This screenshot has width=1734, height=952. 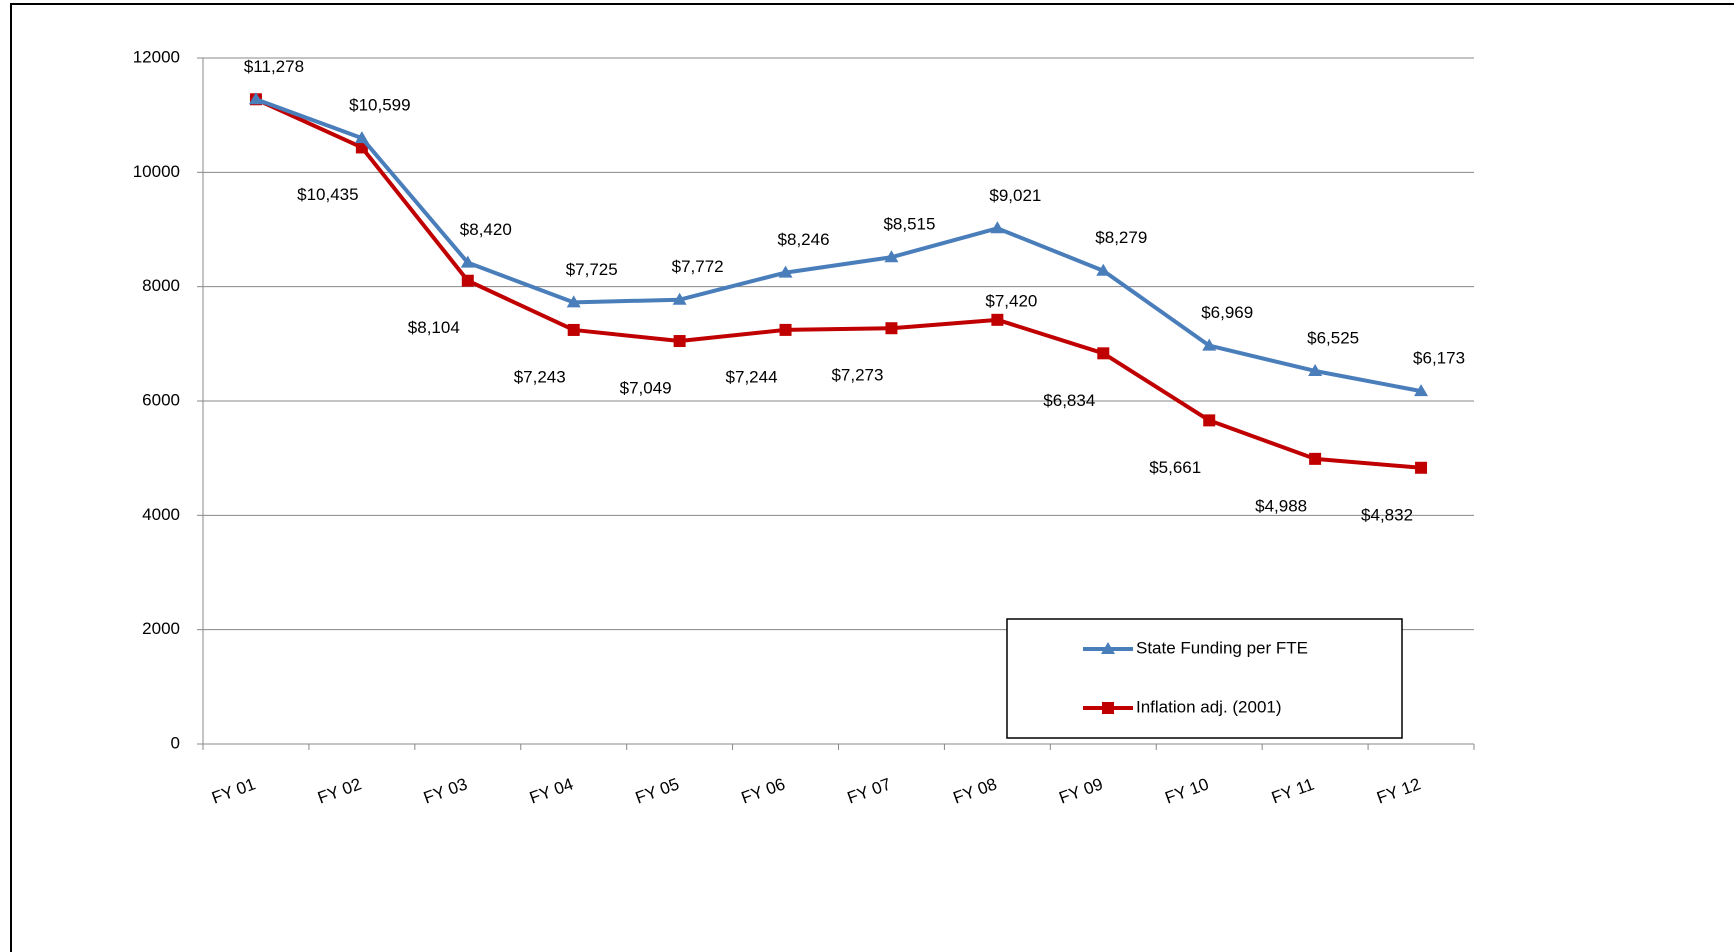 What do you see at coordinates (1398, 790) in the screenshot?
I see `x-tick-label: FY 12` at bounding box center [1398, 790].